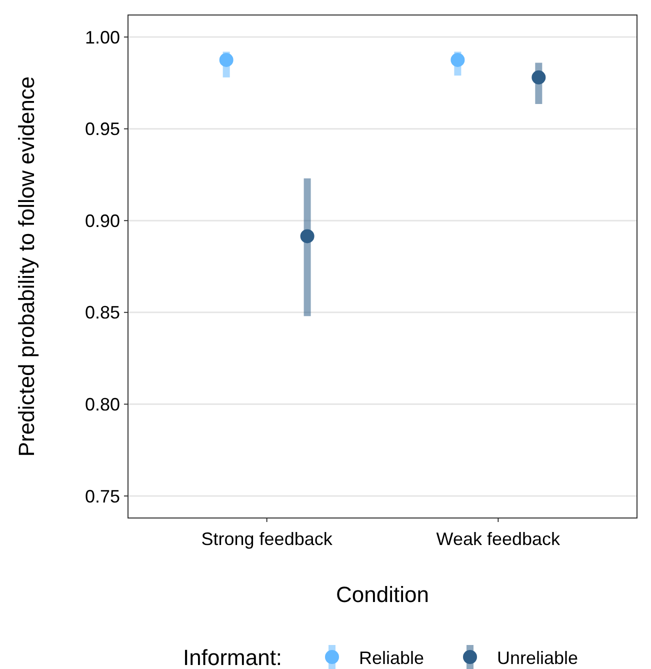 The height and width of the screenshot is (669, 651). I want to click on y-tick-label: 1.00, so click(102, 37).